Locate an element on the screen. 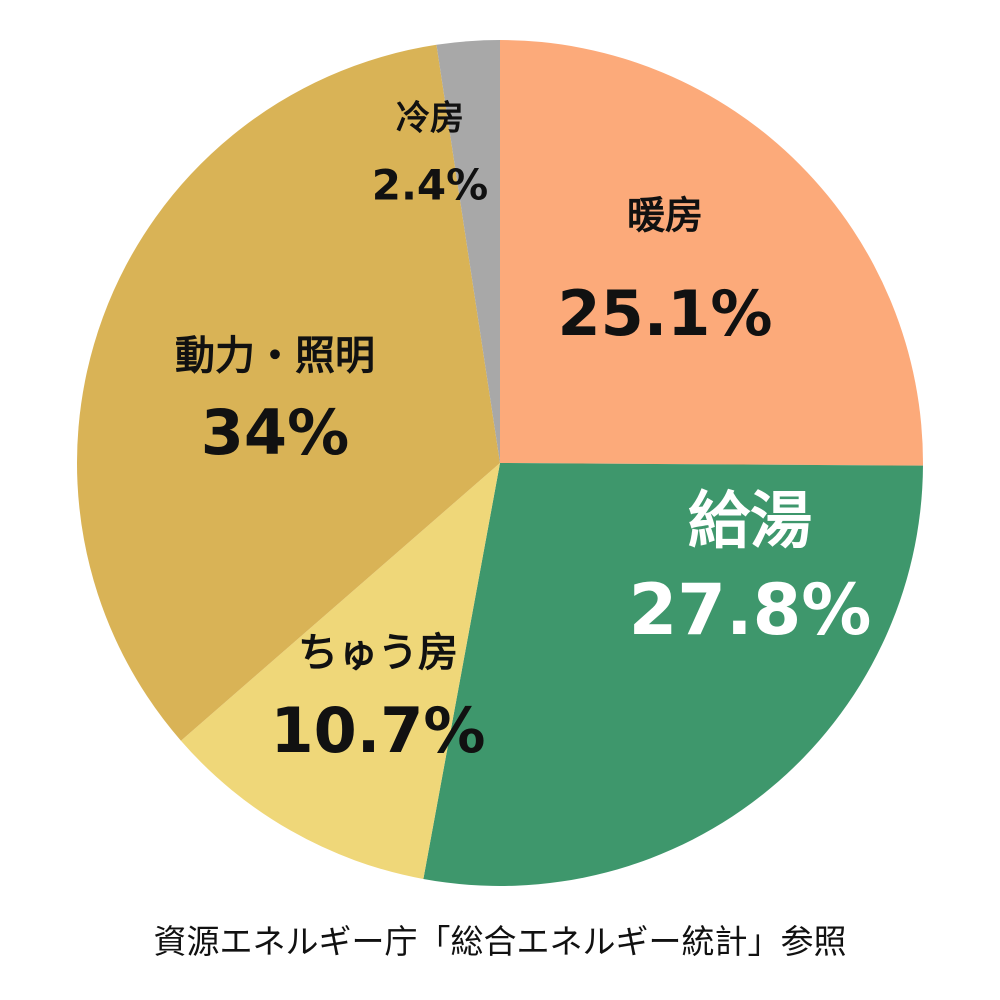 Image resolution: width=1000 pixels, height=1000 pixels. slice-name-label: 動力・照明 is located at coordinates (275, 356).